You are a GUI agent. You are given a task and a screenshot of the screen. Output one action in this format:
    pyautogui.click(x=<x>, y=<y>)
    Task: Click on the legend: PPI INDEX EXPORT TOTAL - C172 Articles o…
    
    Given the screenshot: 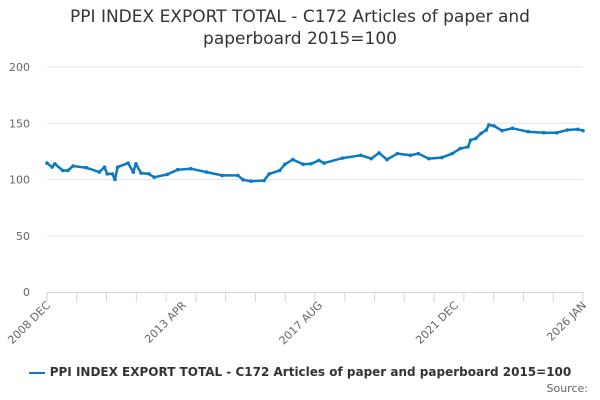 What is the action you would take?
    pyautogui.click(x=300, y=372)
    